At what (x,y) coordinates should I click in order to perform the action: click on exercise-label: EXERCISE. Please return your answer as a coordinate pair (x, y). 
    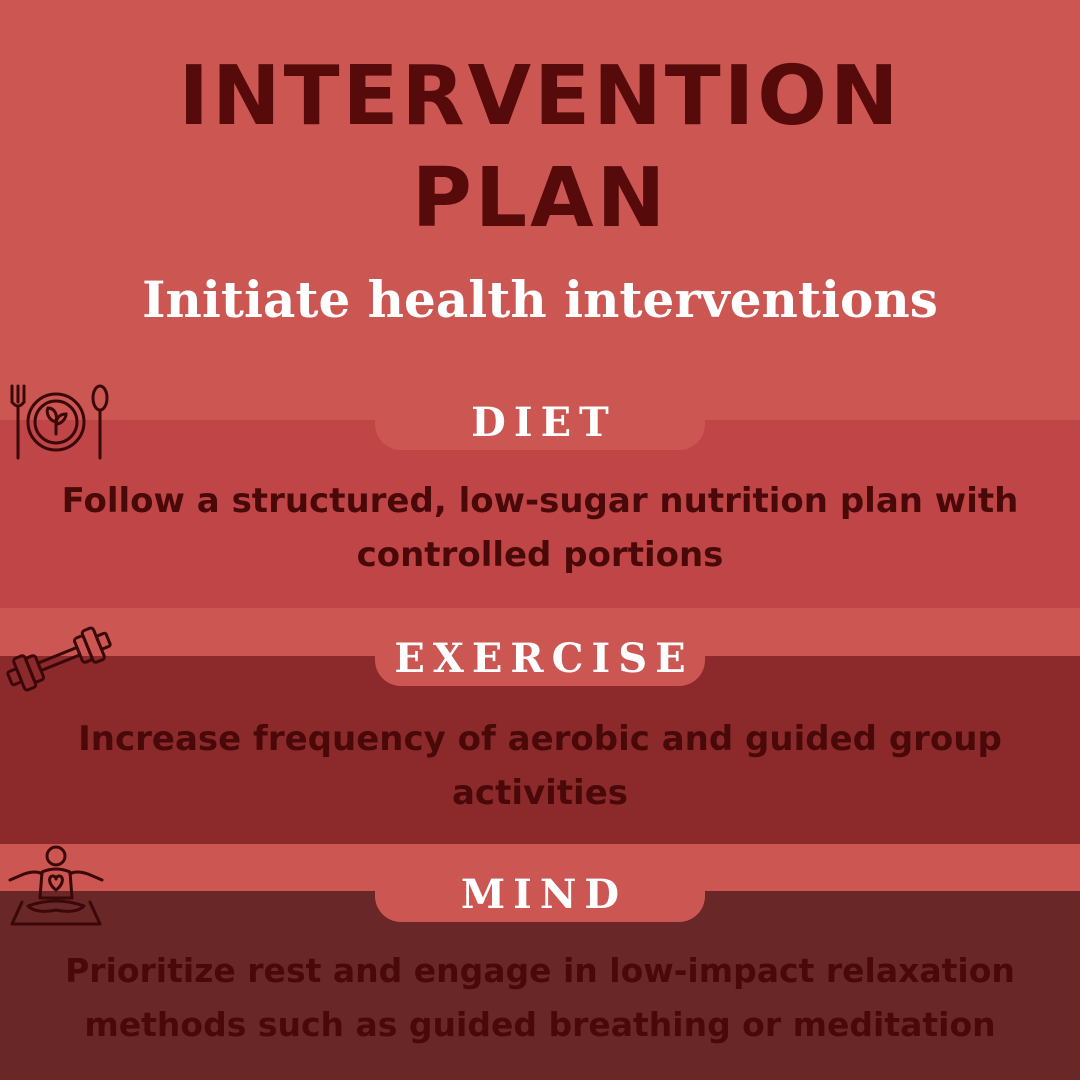
    Looking at the image, I should click on (544, 658).